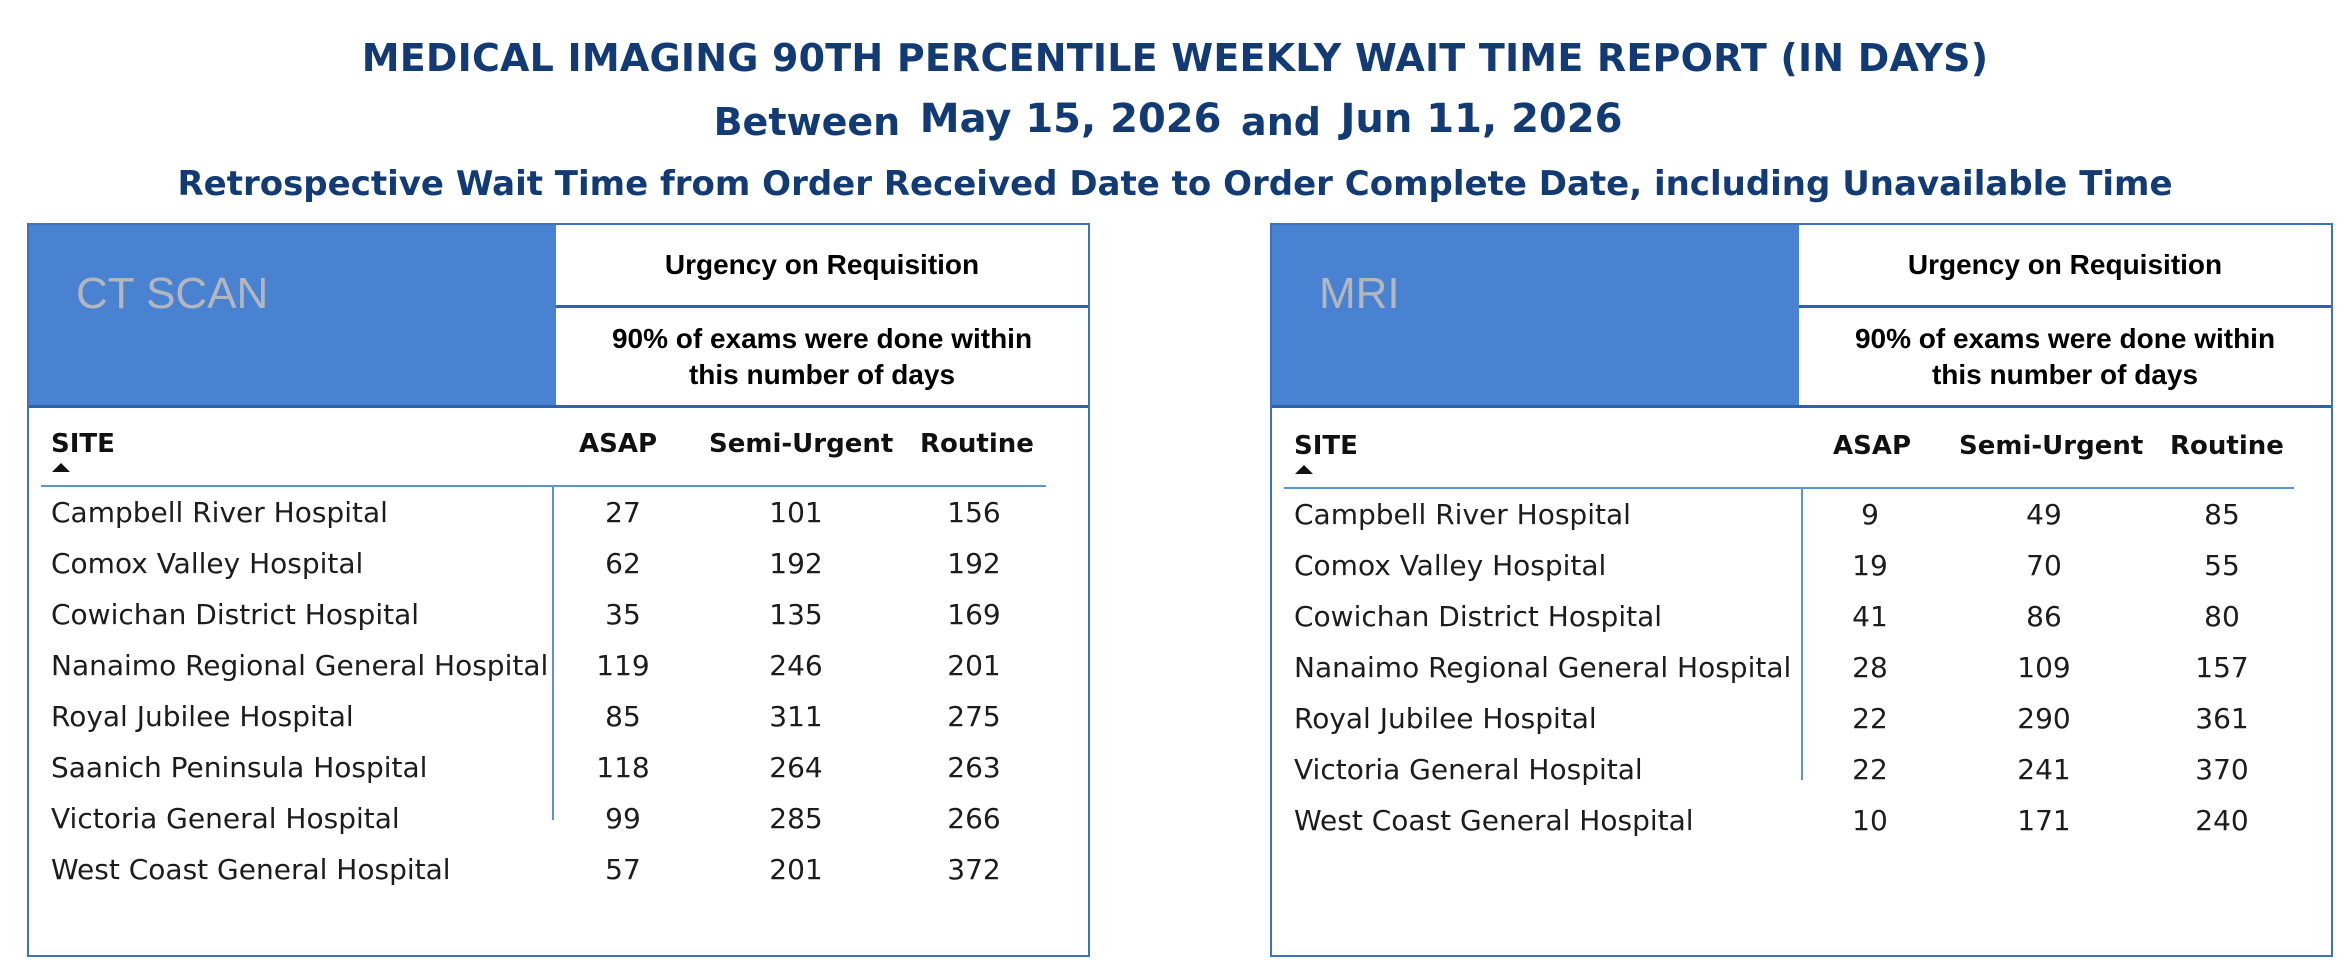 The width and height of the screenshot is (2350, 976). What do you see at coordinates (1481, 119) in the screenshot?
I see `end-date: Jun 11, 2026` at bounding box center [1481, 119].